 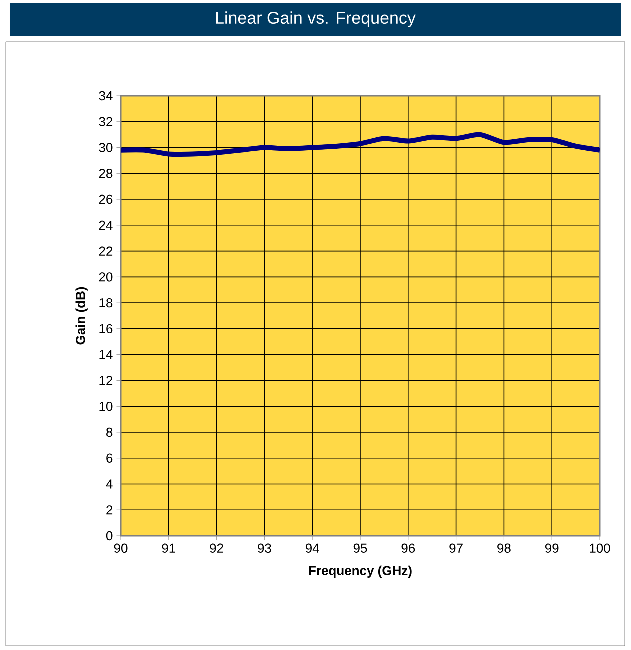 What do you see at coordinates (313, 548) in the screenshot?
I see `x-tick-label: 94` at bounding box center [313, 548].